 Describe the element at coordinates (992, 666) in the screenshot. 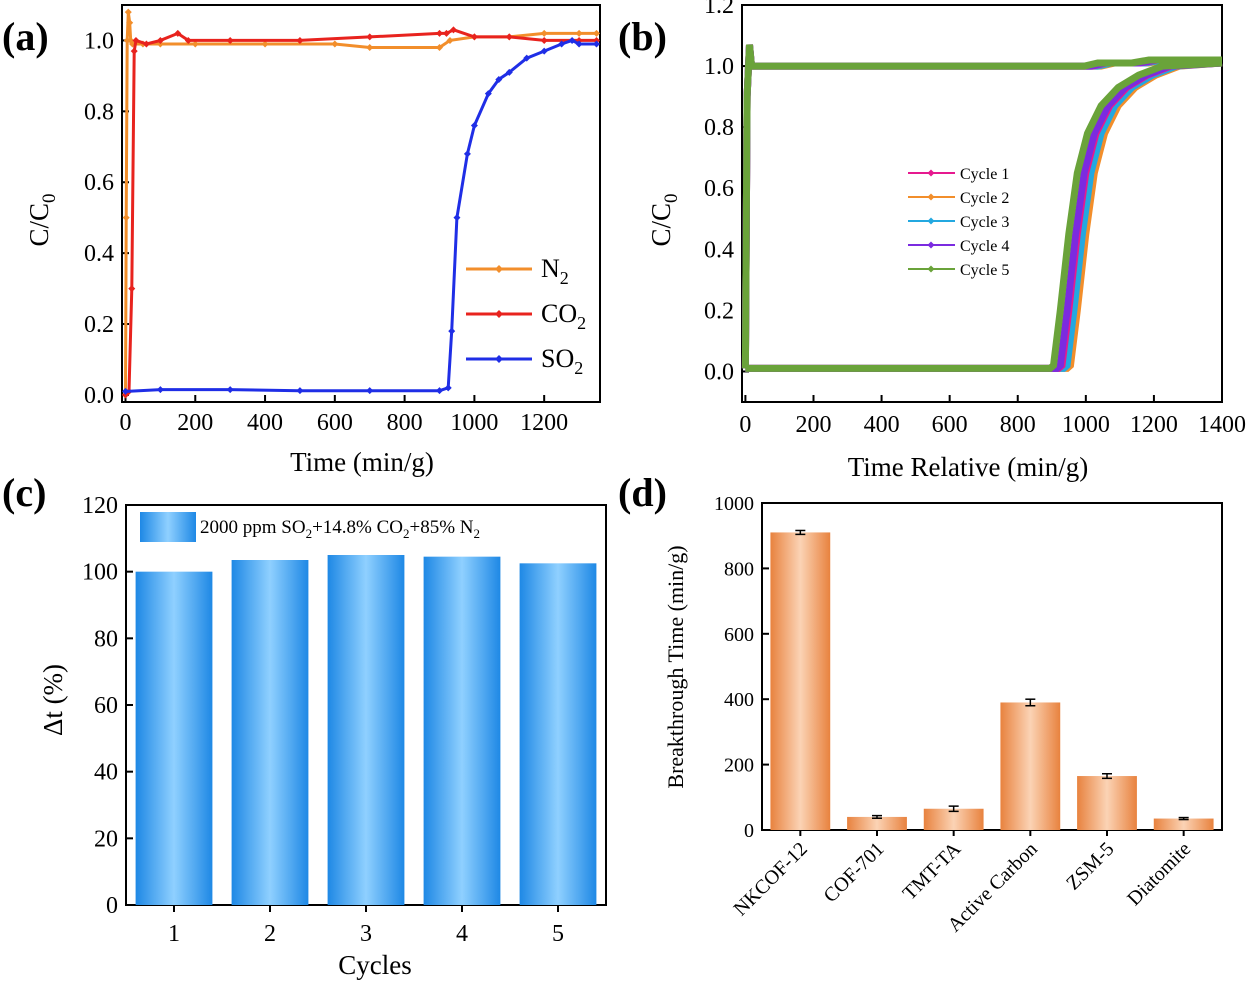

I see `panel-d-frame` at that location.